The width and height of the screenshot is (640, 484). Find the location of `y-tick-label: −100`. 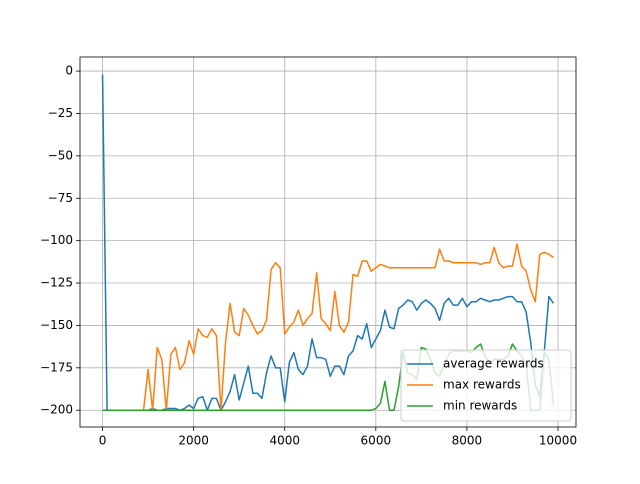

y-tick-label: −100 is located at coordinates (56, 240).